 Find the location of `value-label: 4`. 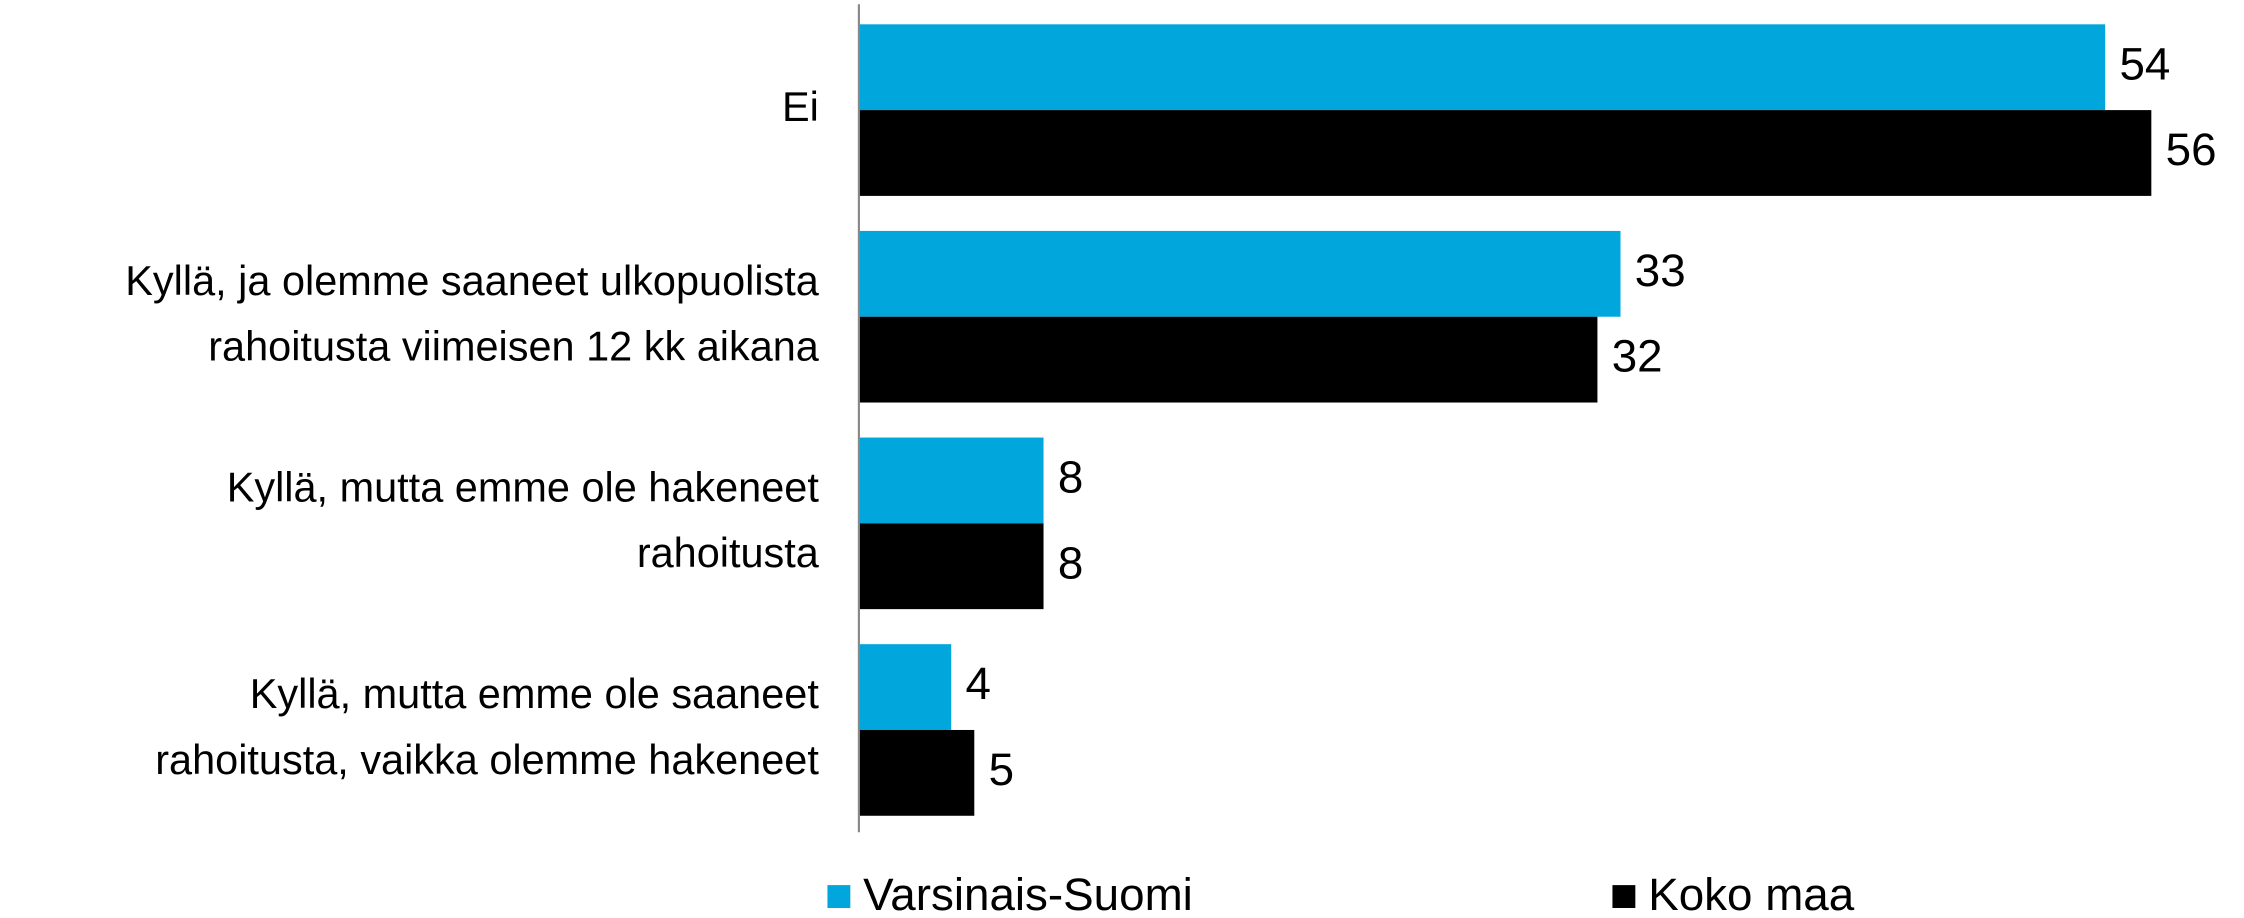

value-label: 4 is located at coordinates (978, 683).